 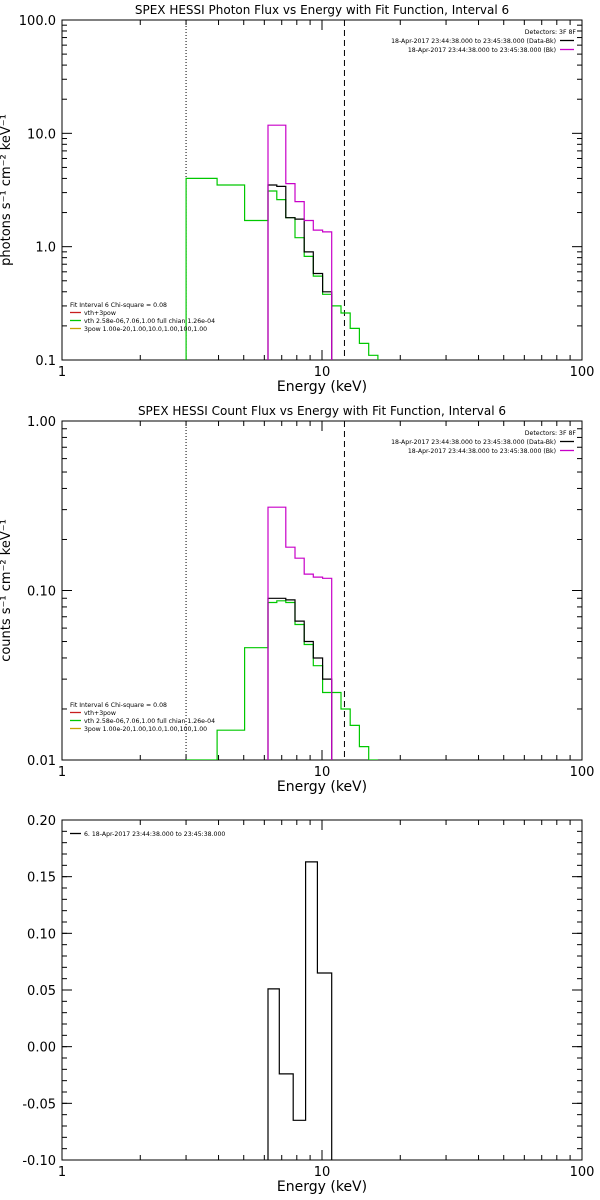 What do you see at coordinates (41, 422) in the screenshot?
I see `y-tick-label: 1.00` at bounding box center [41, 422].